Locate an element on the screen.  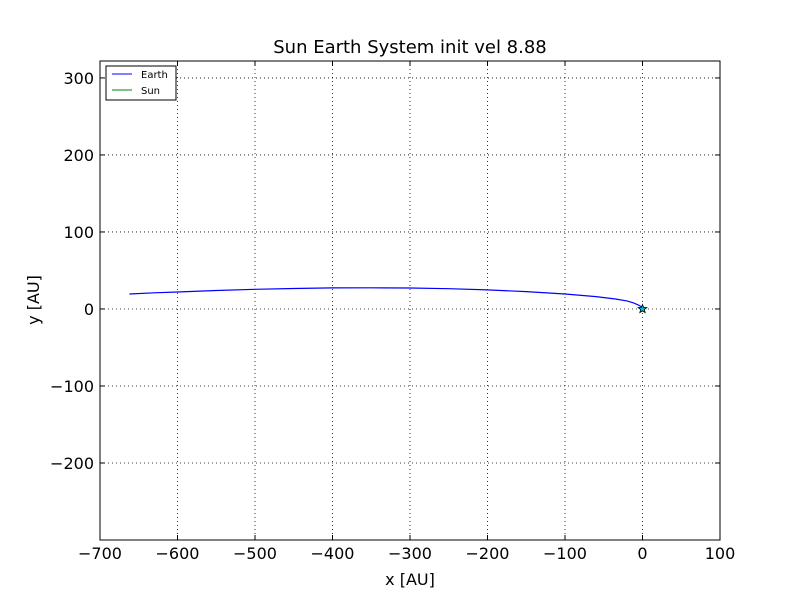
legend-label-sun: Sun is located at coordinates (150, 91).